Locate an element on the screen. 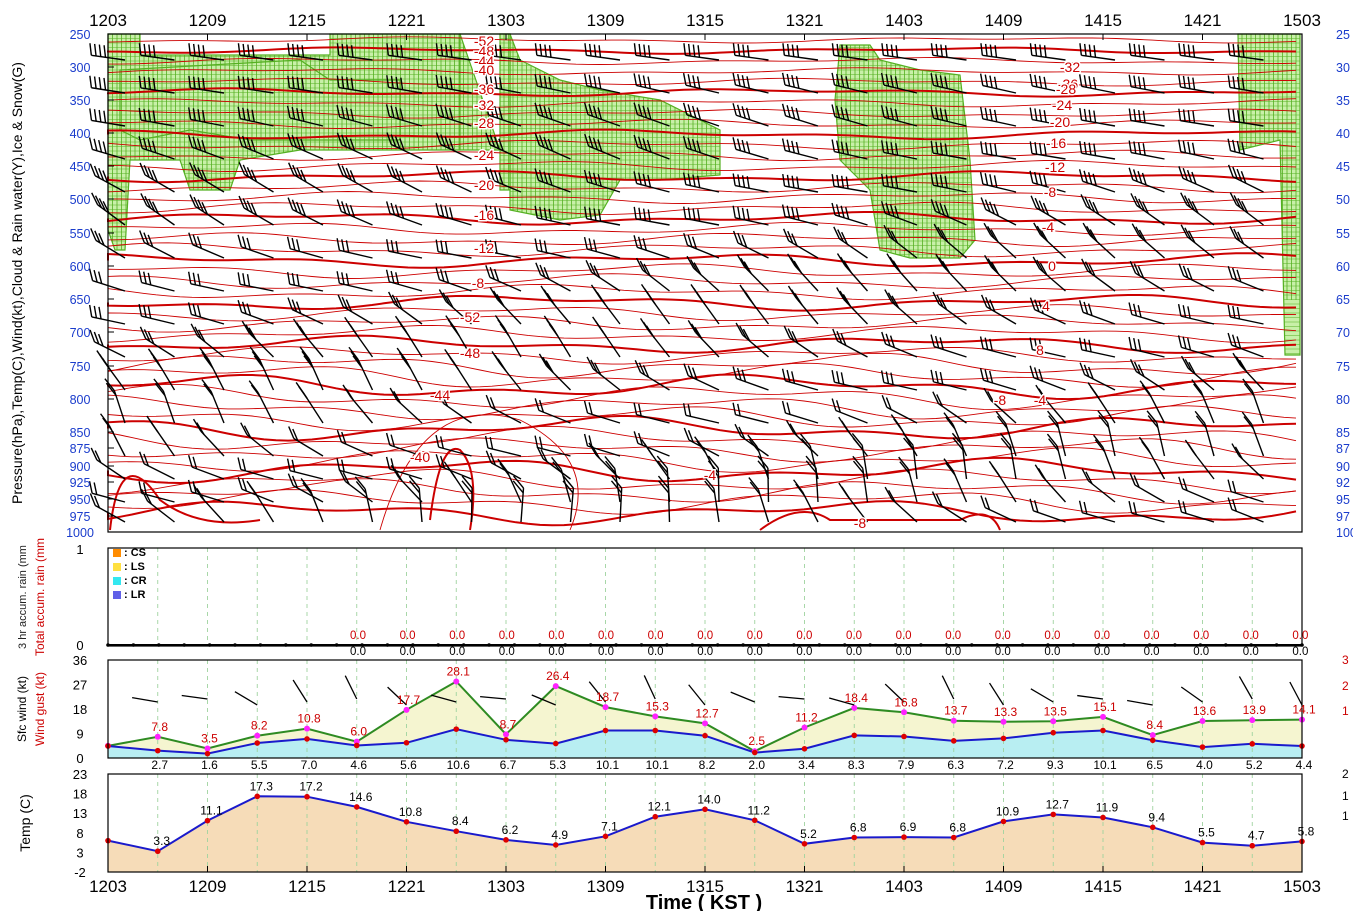 The width and height of the screenshot is (1353, 911). gust-label: 13.6 is located at coordinates (1205, 711).